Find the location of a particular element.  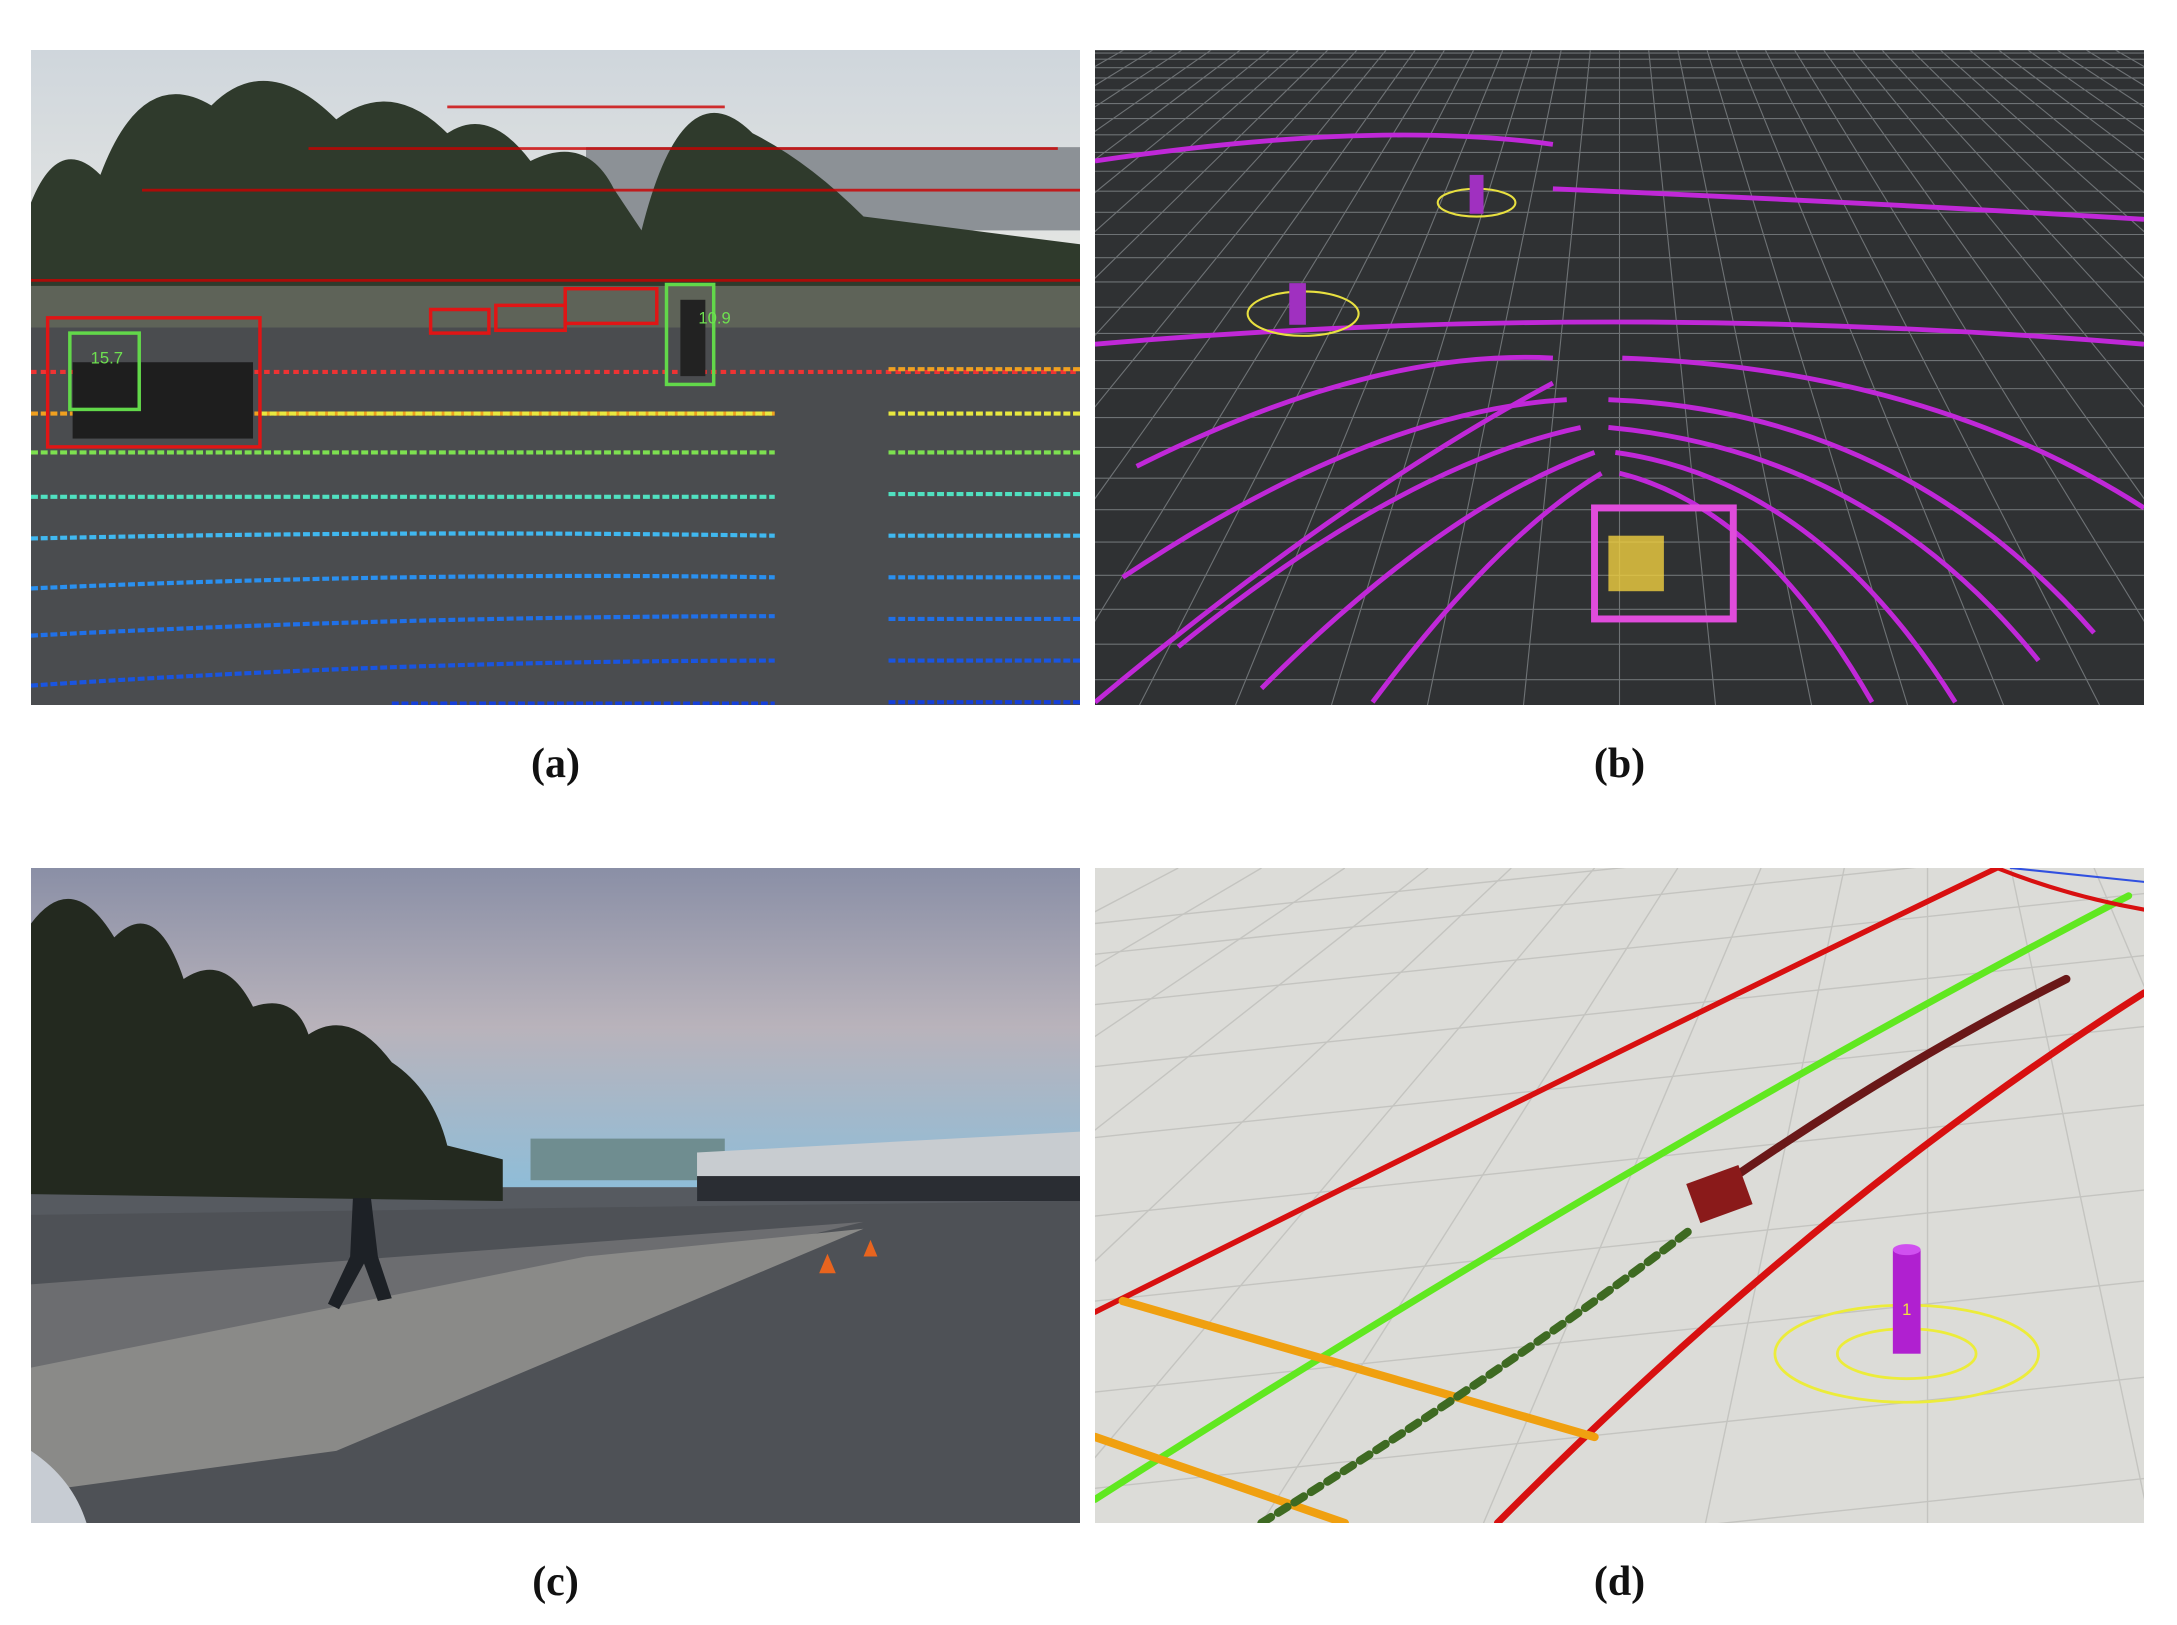

caption: (a) is located at coordinates (555, 764).